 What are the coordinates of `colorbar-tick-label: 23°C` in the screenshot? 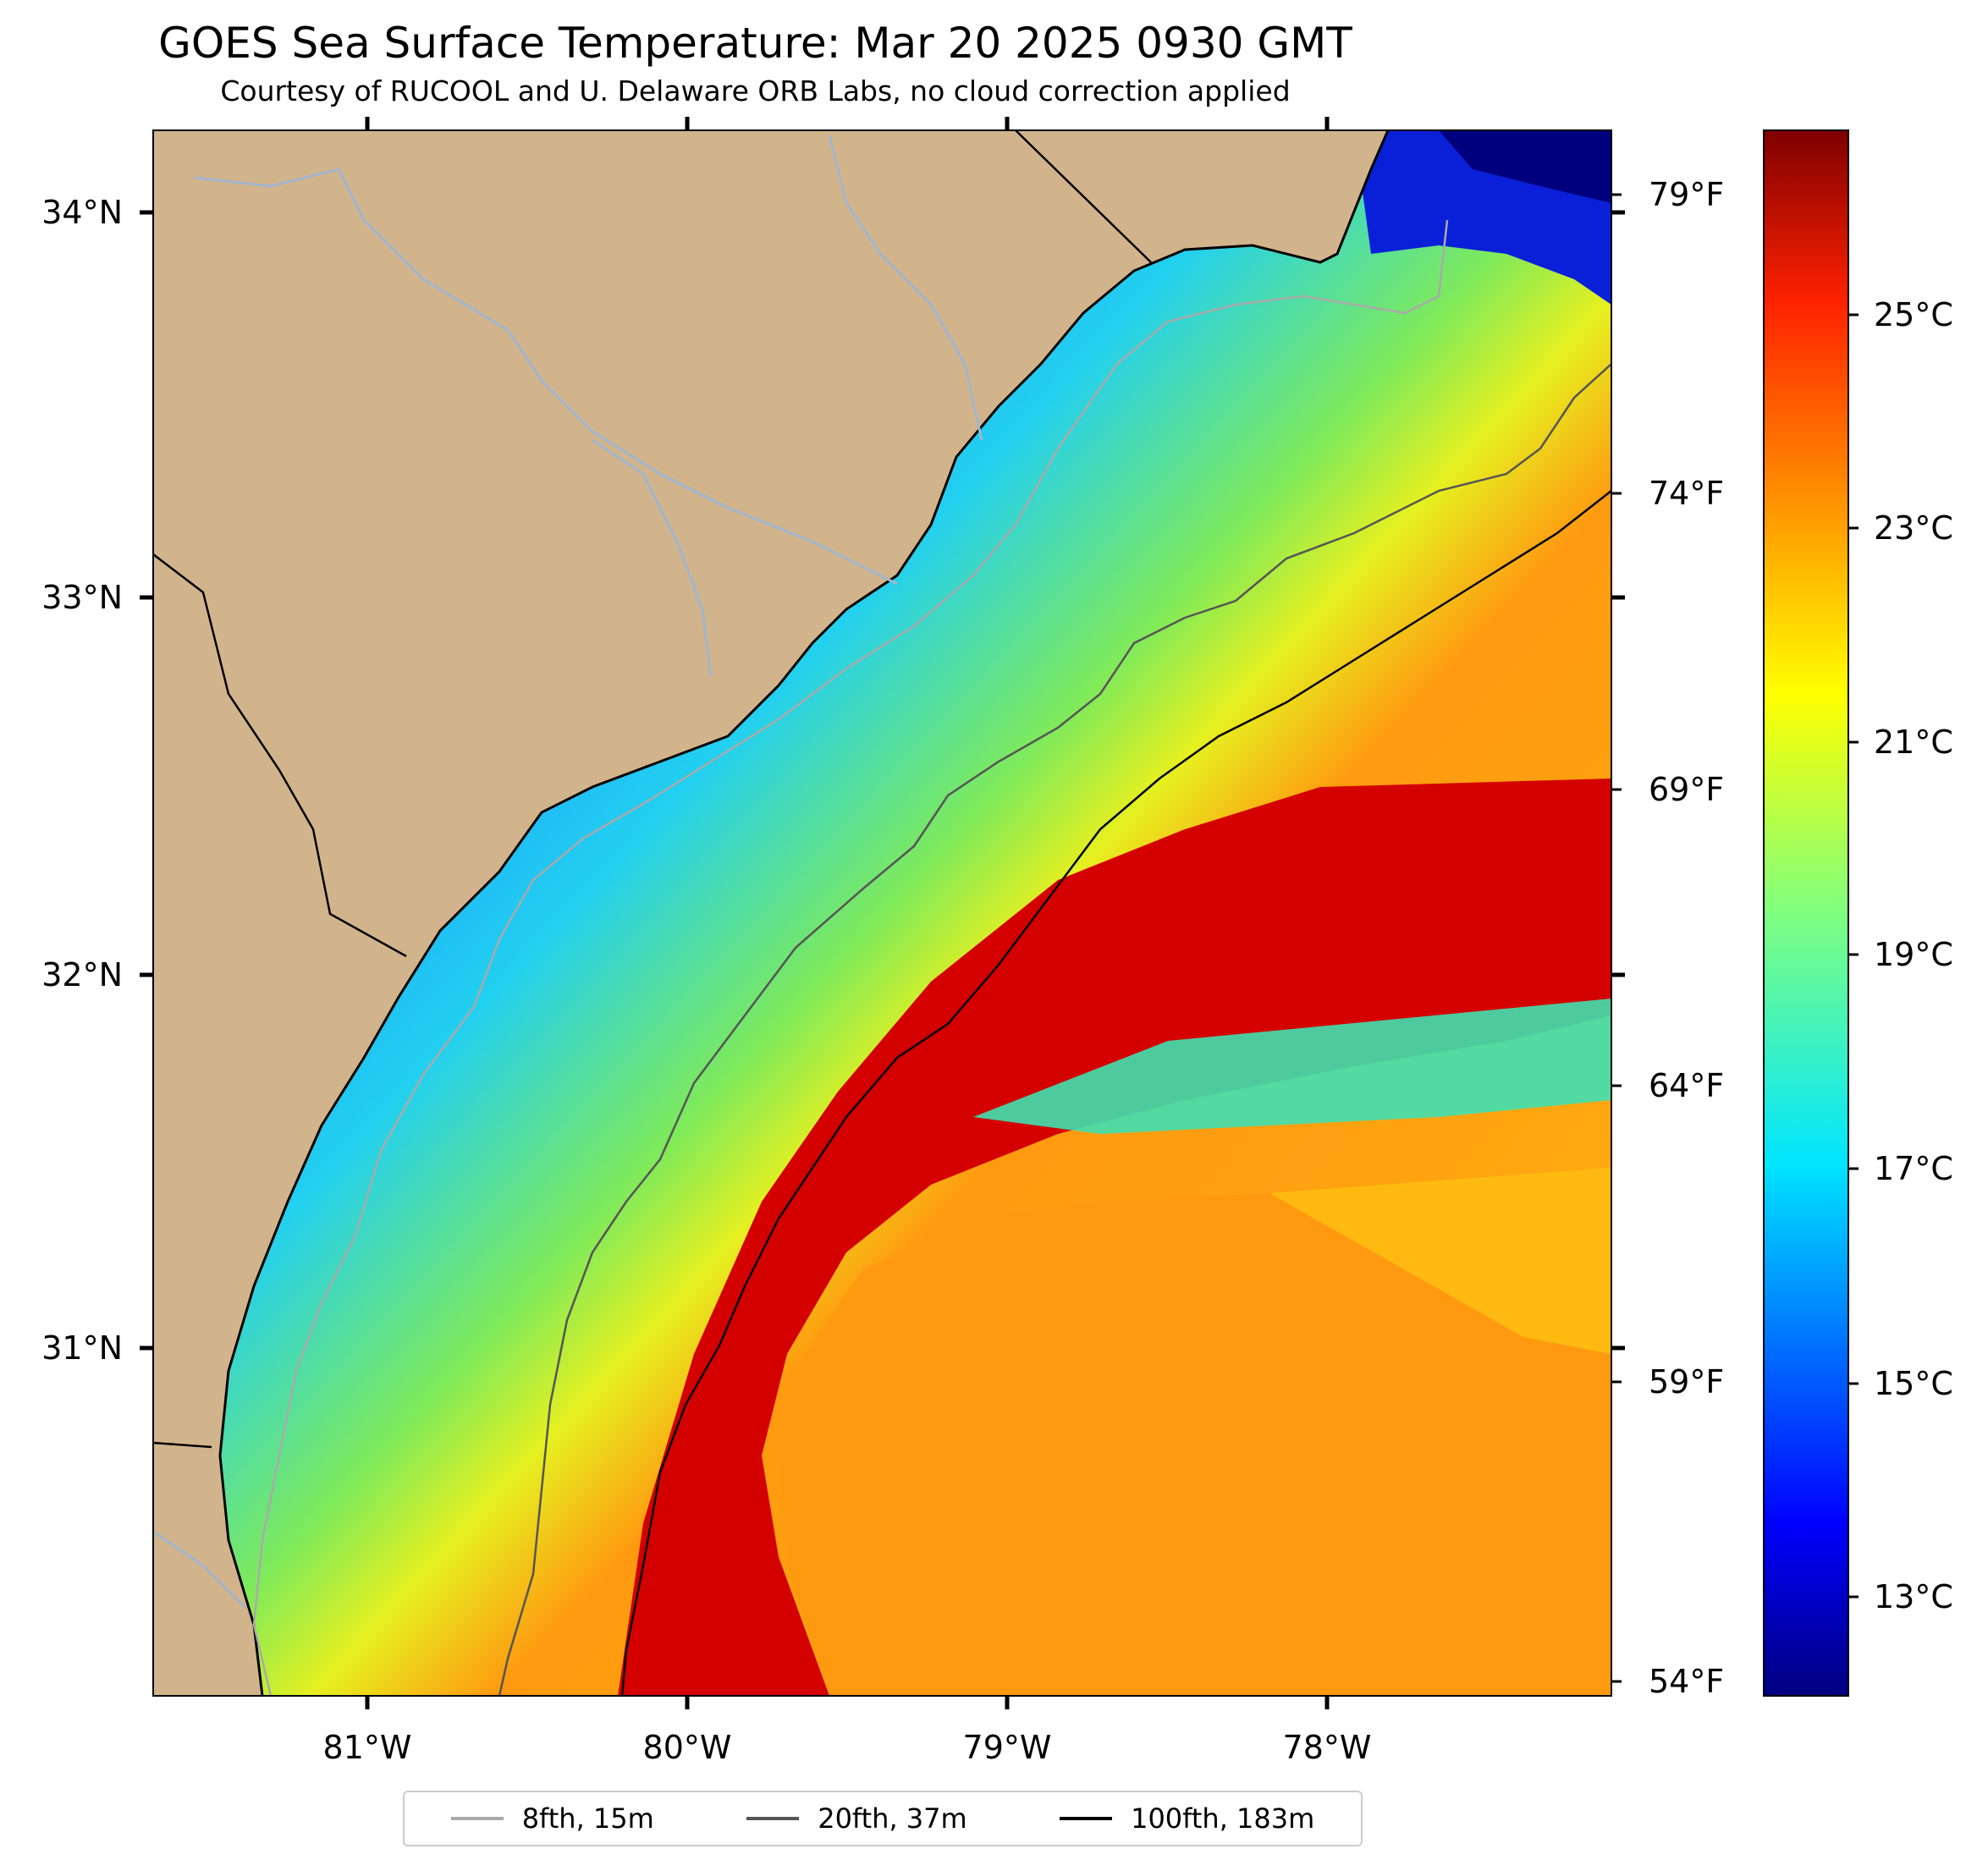 It's located at (1913, 528).